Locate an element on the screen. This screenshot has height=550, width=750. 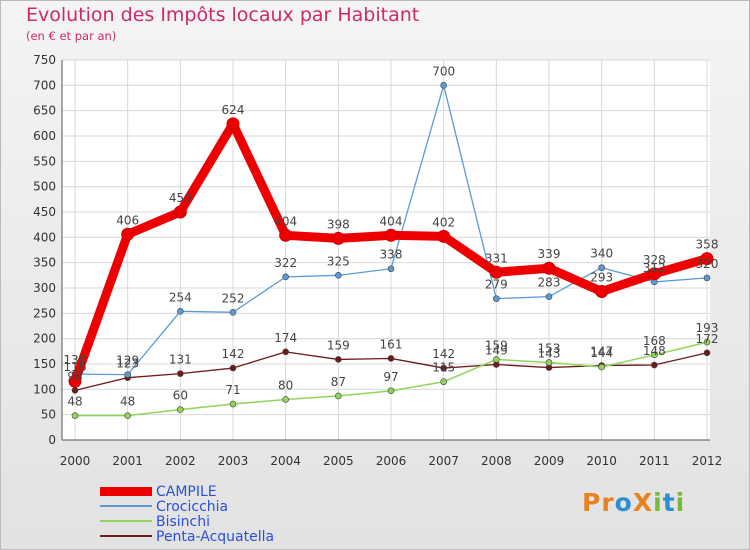
logo-letter: i is located at coordinates (658, 502).